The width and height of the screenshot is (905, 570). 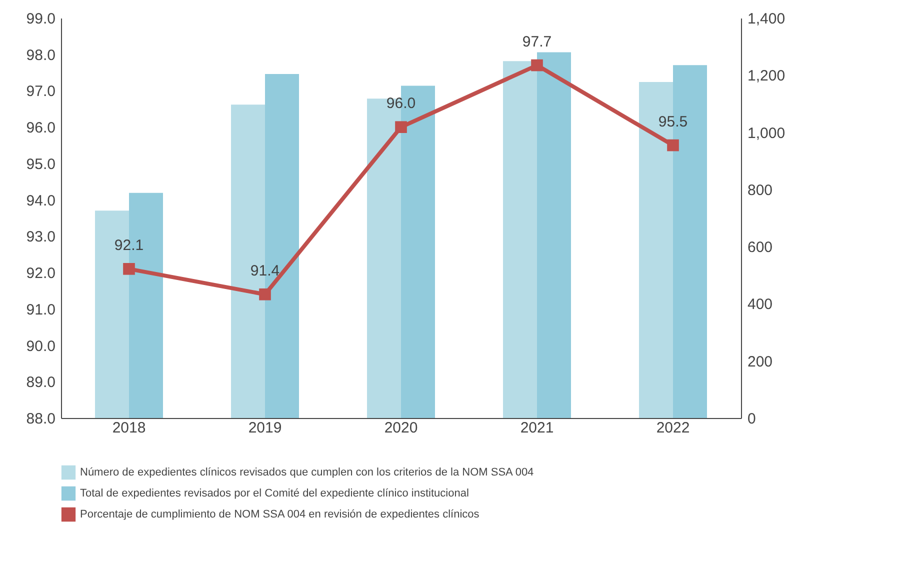 What do you see at coordinates (41, 273) in the screenshot?
I see `y-tick-label: 92.0` at bounding box center [41, 273].